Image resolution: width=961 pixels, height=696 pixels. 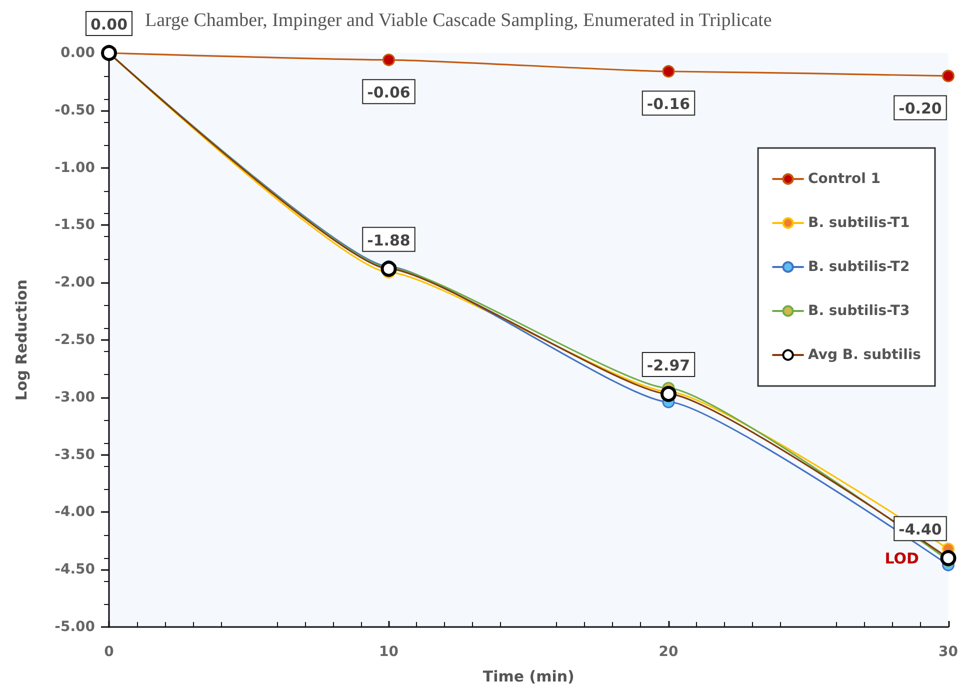 What do you see at coordinates (668, 104) in the screenshot?
I see `data-label: -0.16` at bounding box center [668, 104].